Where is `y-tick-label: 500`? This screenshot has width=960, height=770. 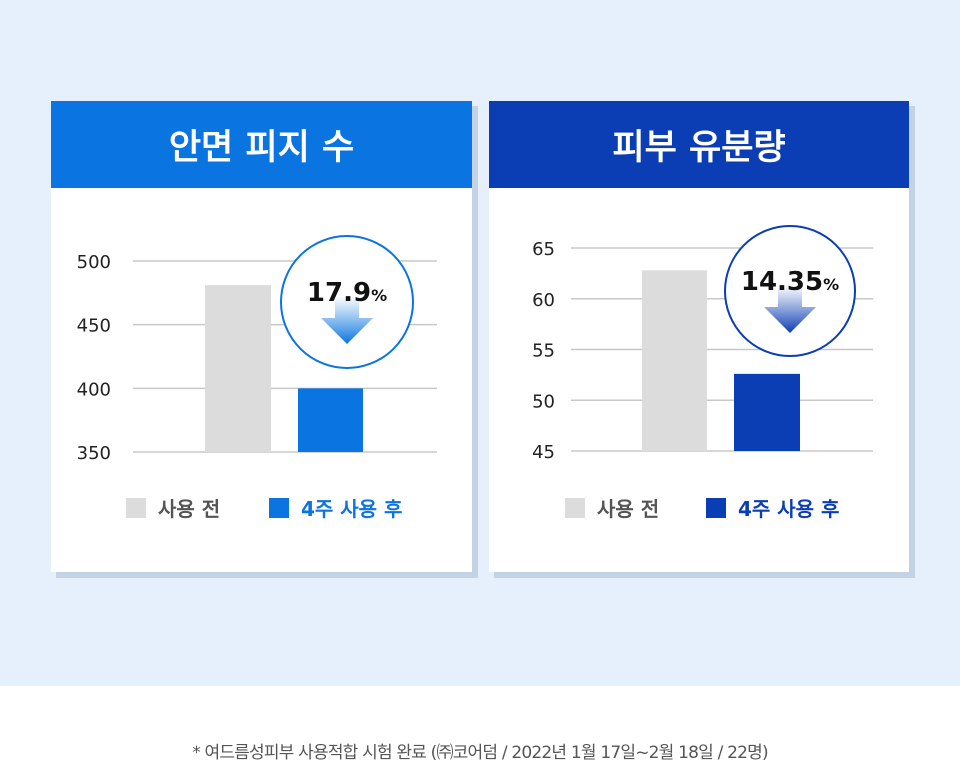
y-tick-label: 500 is located at coordinates (94, 262).